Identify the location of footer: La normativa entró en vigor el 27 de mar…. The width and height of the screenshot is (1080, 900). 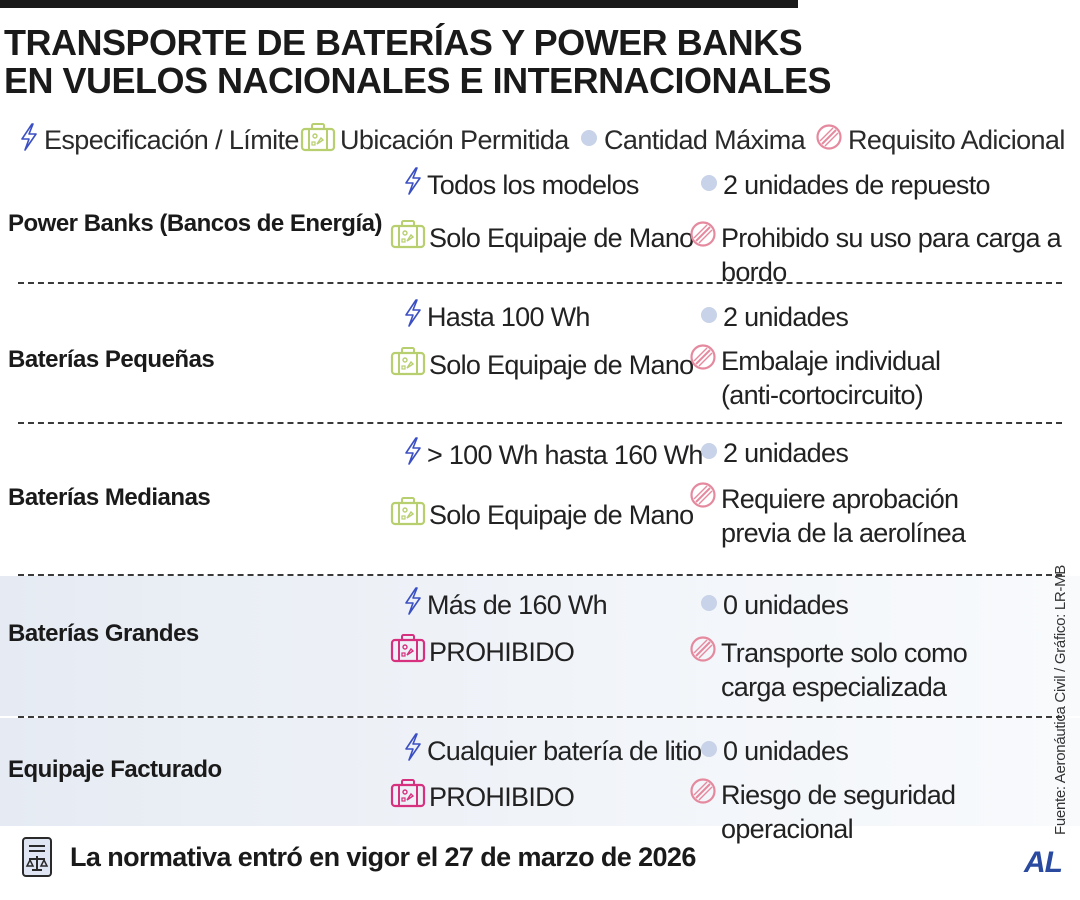
(540, 863).